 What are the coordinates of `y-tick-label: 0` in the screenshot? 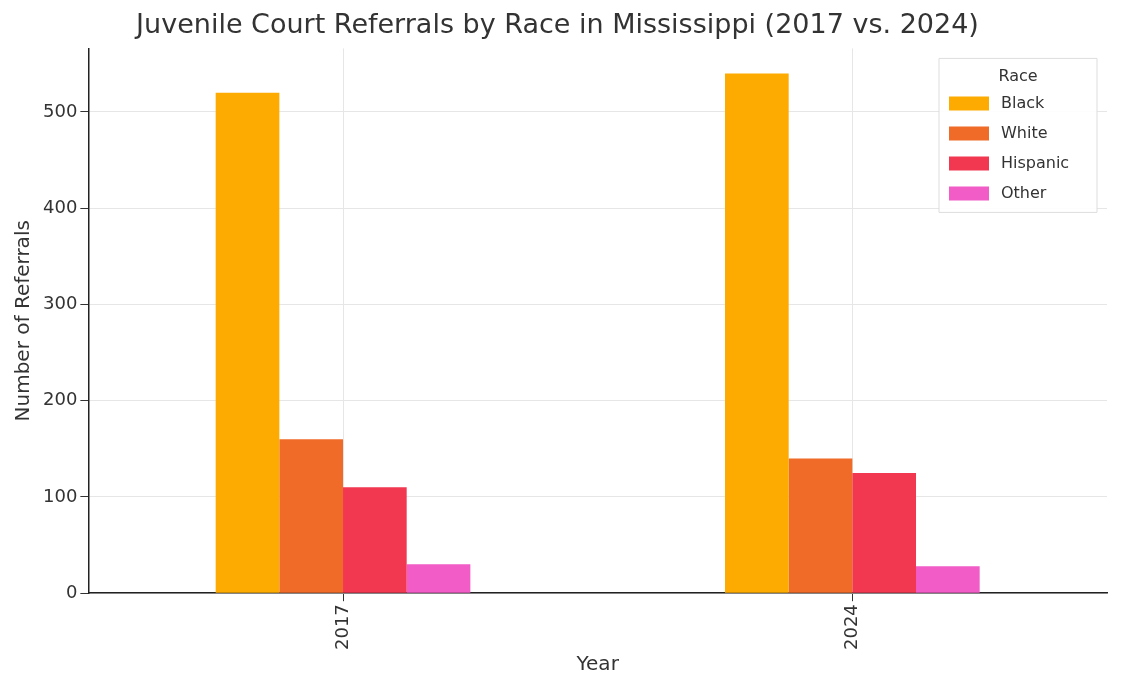 It's located at (71, 591).